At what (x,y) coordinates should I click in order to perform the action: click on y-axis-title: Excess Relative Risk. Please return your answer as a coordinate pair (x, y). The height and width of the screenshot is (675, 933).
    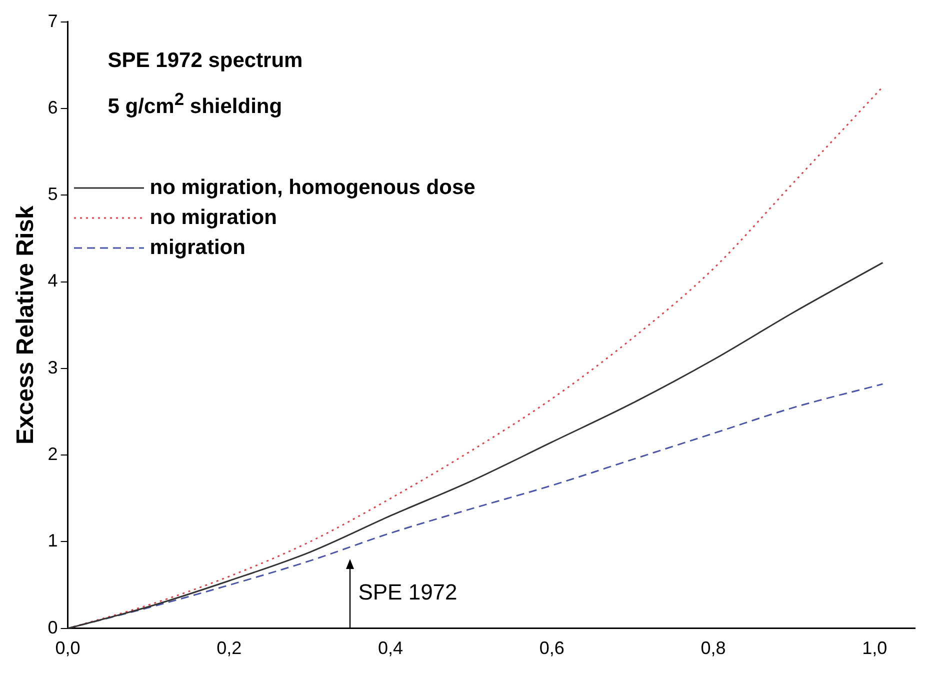
    Looking at the image, I should click on (26, 325).